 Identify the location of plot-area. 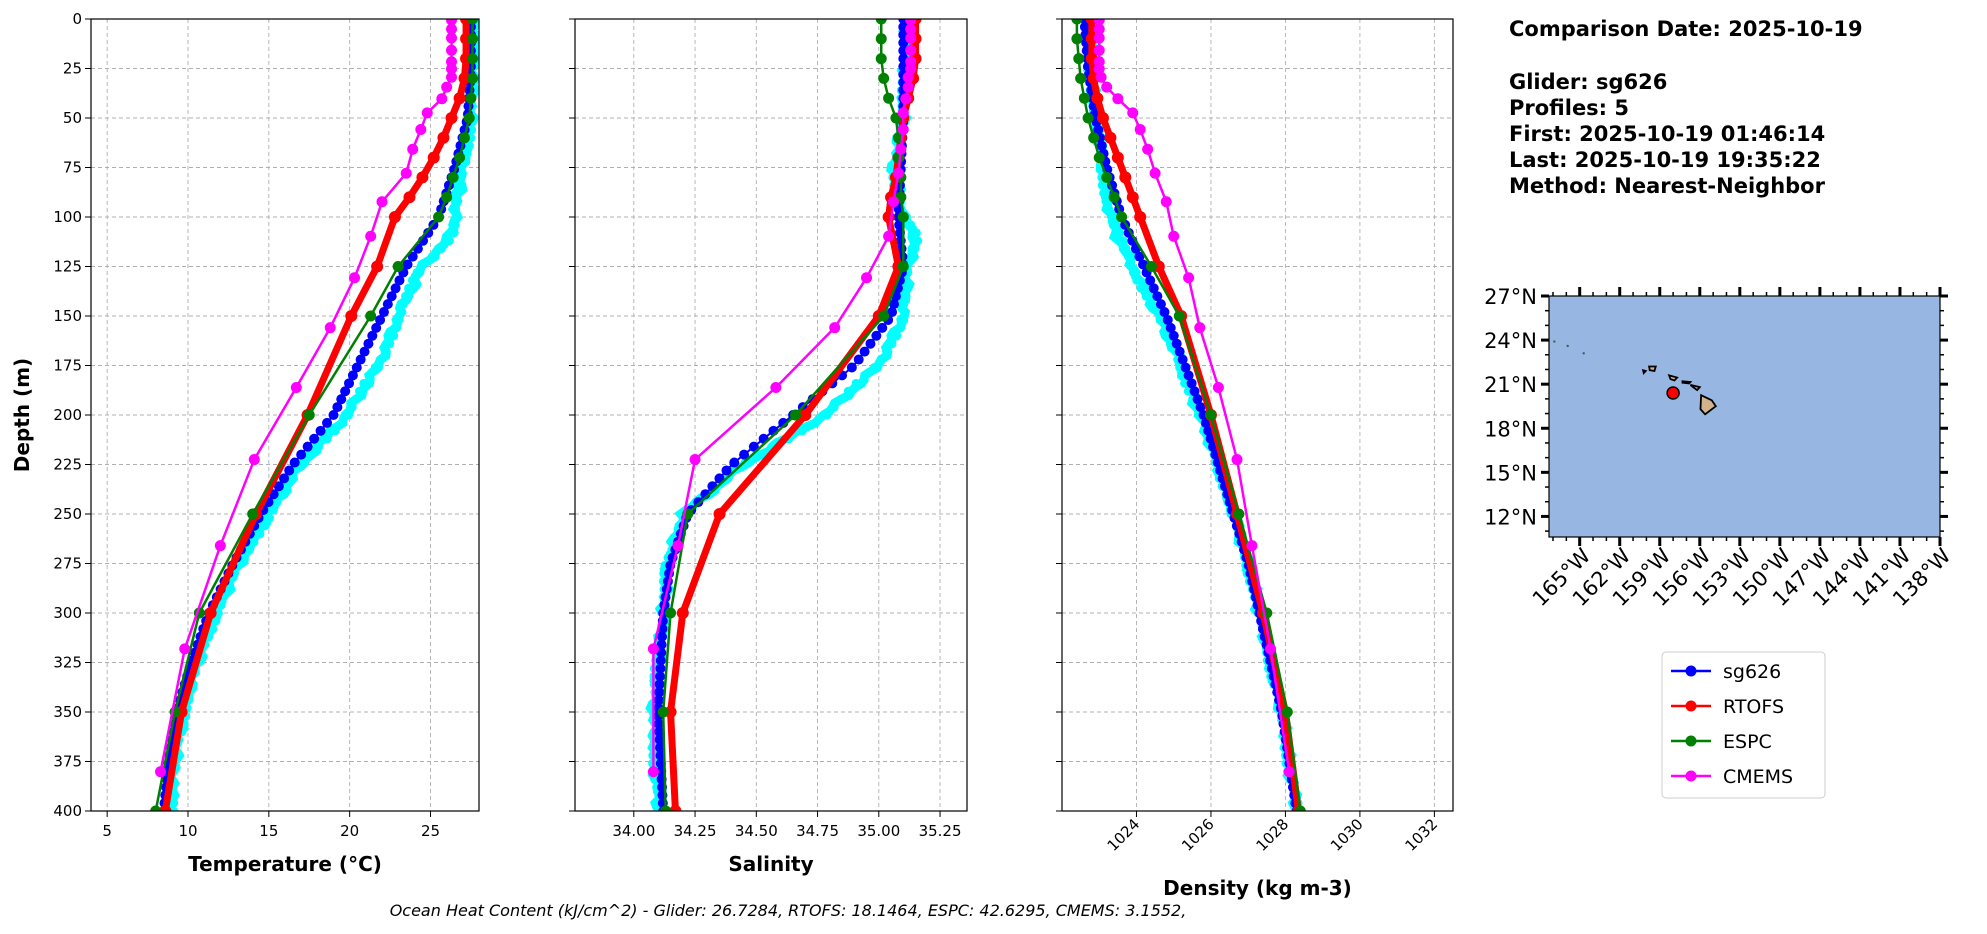
(1188, 415).